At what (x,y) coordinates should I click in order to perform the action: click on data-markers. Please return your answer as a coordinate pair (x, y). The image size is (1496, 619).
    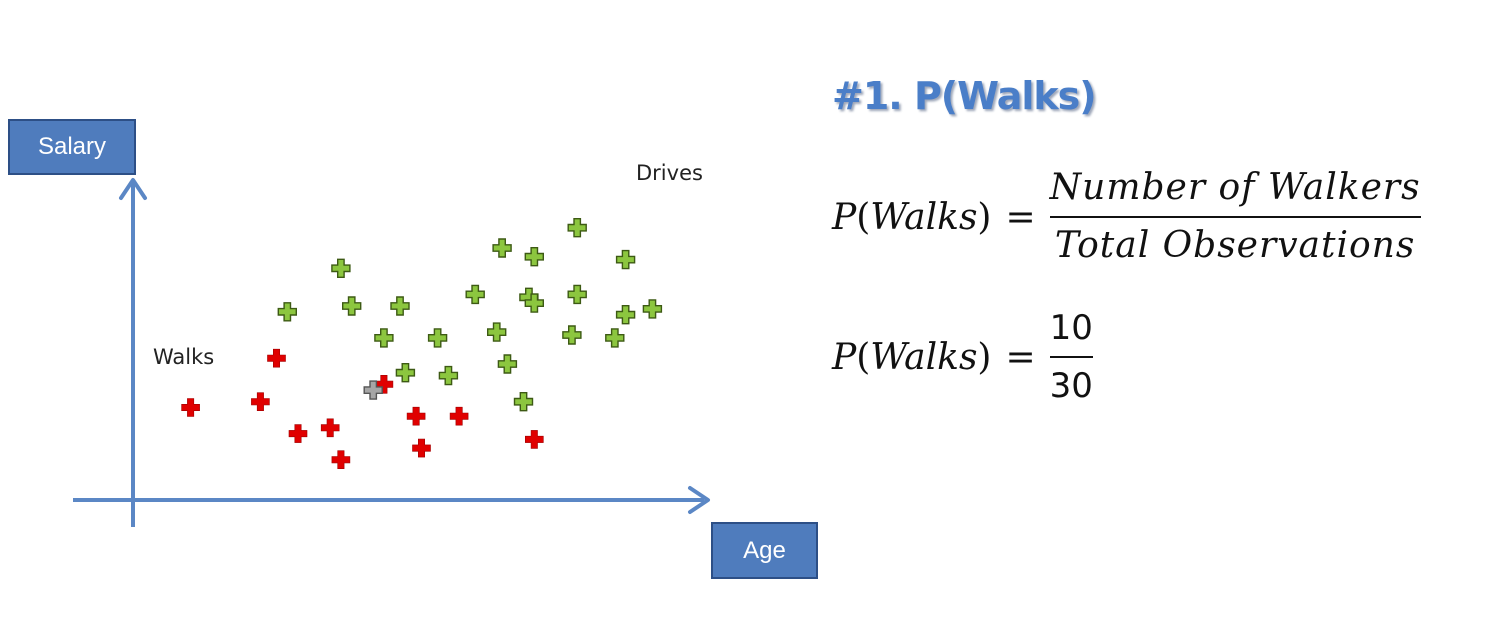
    Looking at the image, I should click on (422, 343).